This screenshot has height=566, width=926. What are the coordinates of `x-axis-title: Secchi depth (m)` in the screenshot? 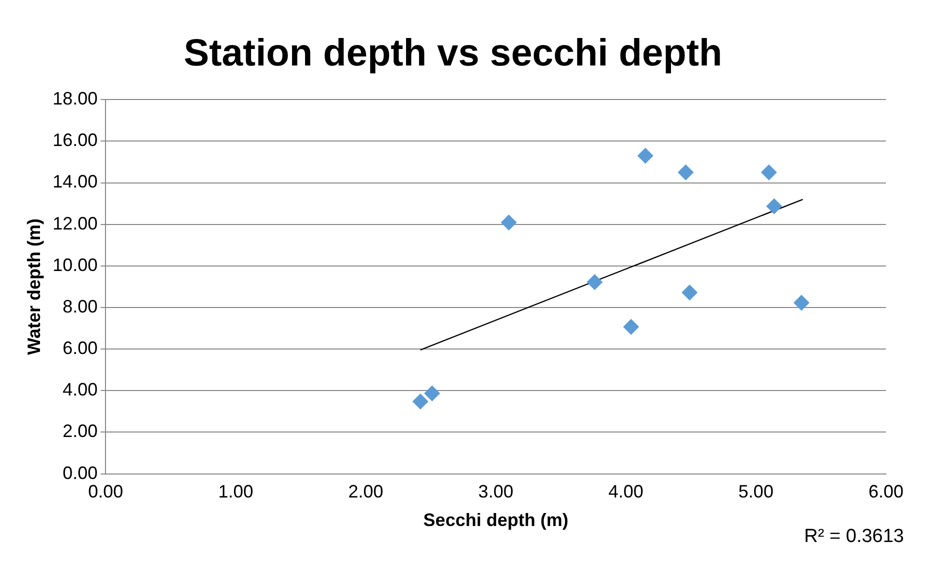 It's located at (495, 520).